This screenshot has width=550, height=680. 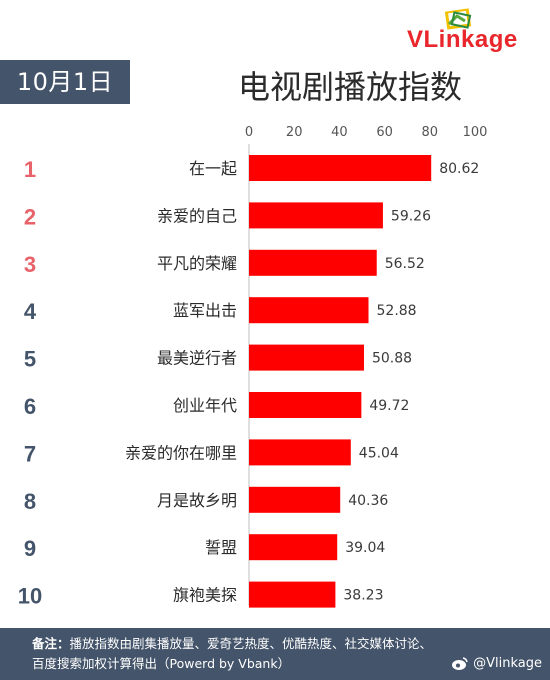 What do you see at coordinates (251, 643) in the screenshot?
I see `note-line-1: 播放指数由剧集播放量、爱奇艺热度、优酷热度、社交媒体讨论、` at bounding box center [251, 643].